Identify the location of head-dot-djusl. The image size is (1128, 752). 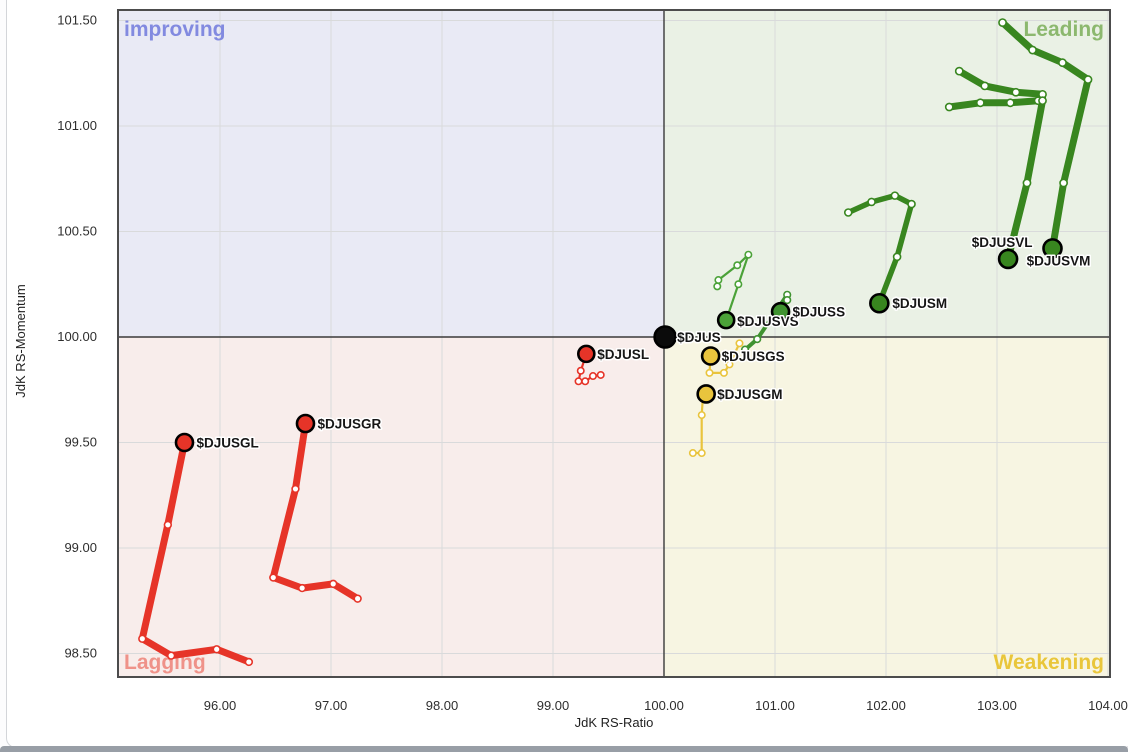
(586, 354).